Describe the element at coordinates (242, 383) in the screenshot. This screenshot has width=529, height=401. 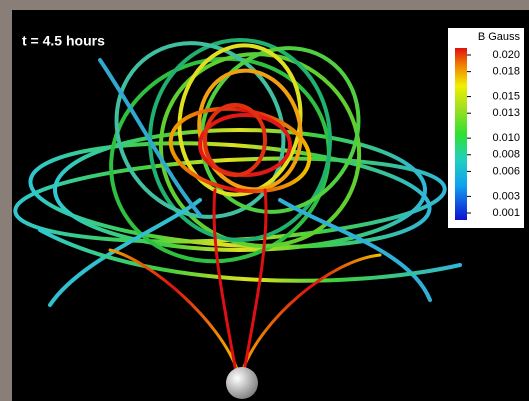
I see `sphere` at that location.